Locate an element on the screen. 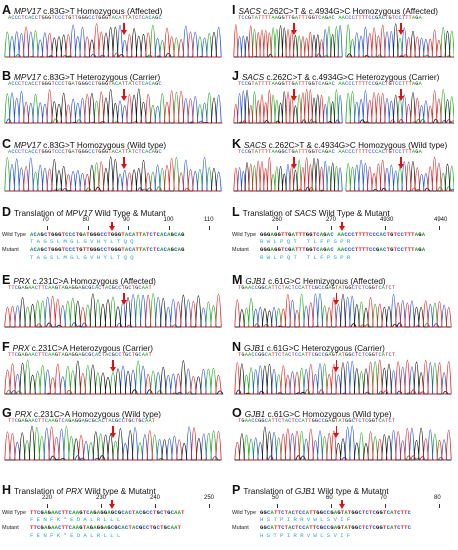 The height and width of the screenshot is (550, 458). position-tick-label: 50 is located at coordinates (275, 498).